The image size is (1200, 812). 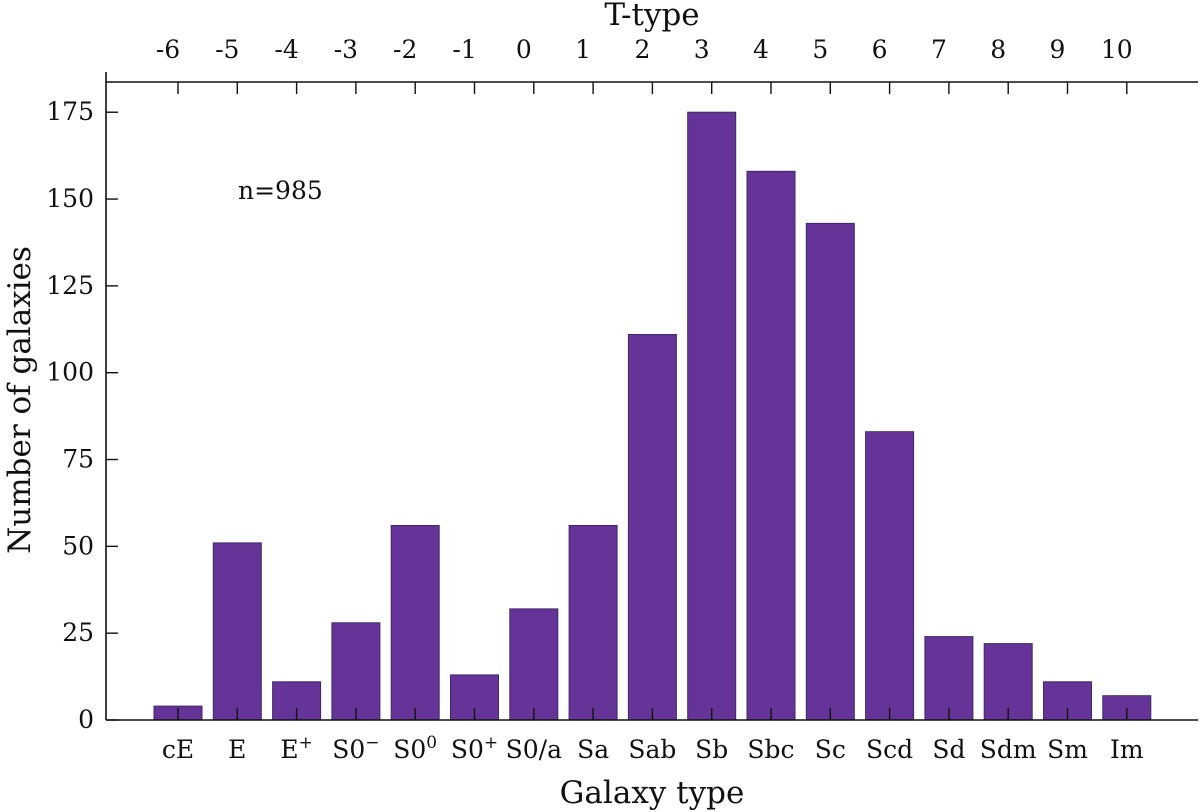 What do you see at coordinates (474, 748) in the screenshot?
I see `x-tick-label-5: S0+` at bounding box center [474, 748].